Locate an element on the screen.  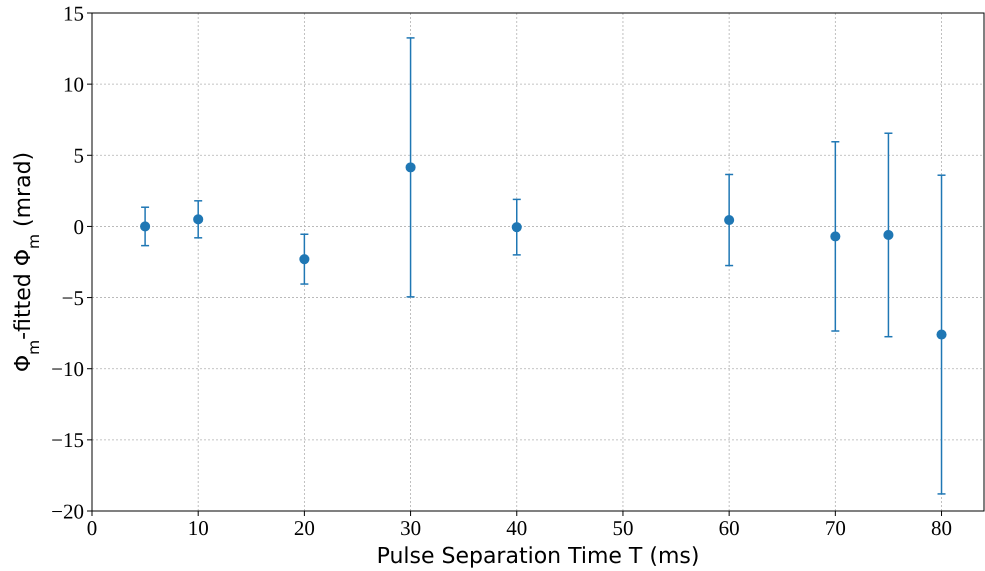
y-tick-label: 5 is located at coordinates (79, 156).